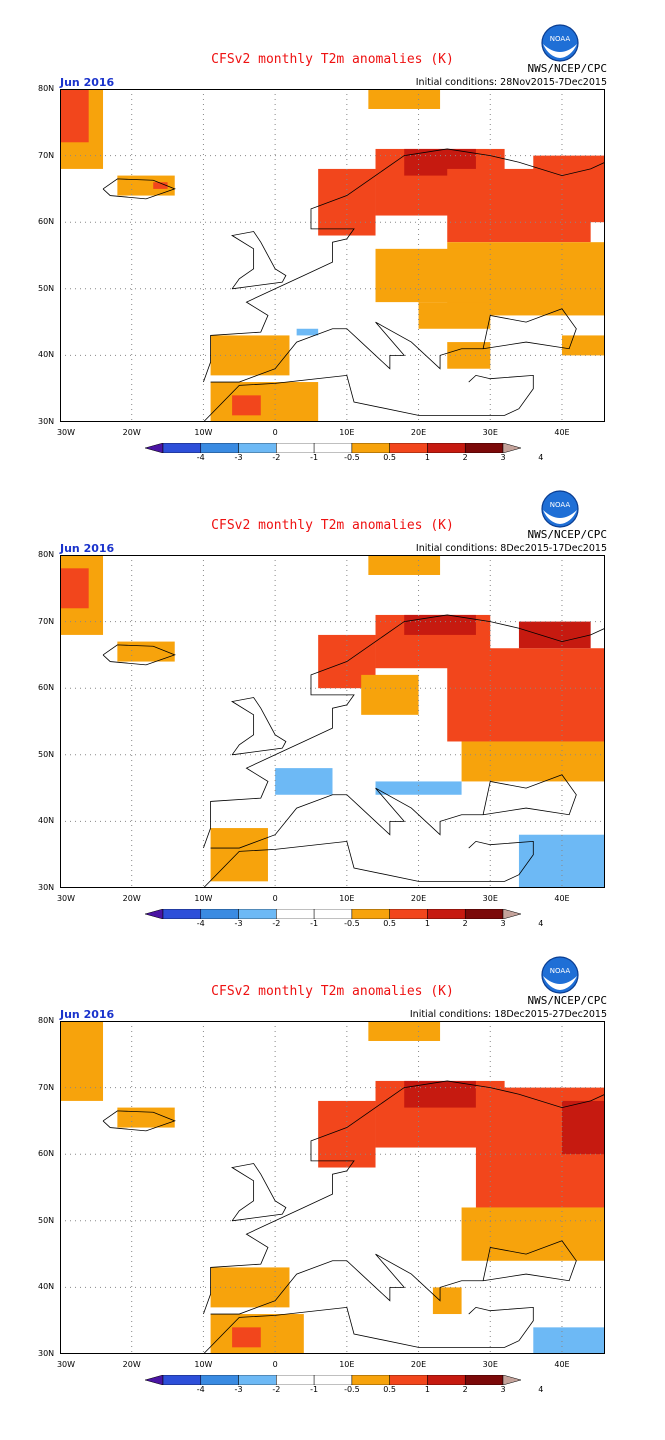 Image resolution: width=665 pixels, height=1440 pixels. Describe the element at coordinates (46, 88) in the screenshot. I see `lat-label: 80N` at that location.